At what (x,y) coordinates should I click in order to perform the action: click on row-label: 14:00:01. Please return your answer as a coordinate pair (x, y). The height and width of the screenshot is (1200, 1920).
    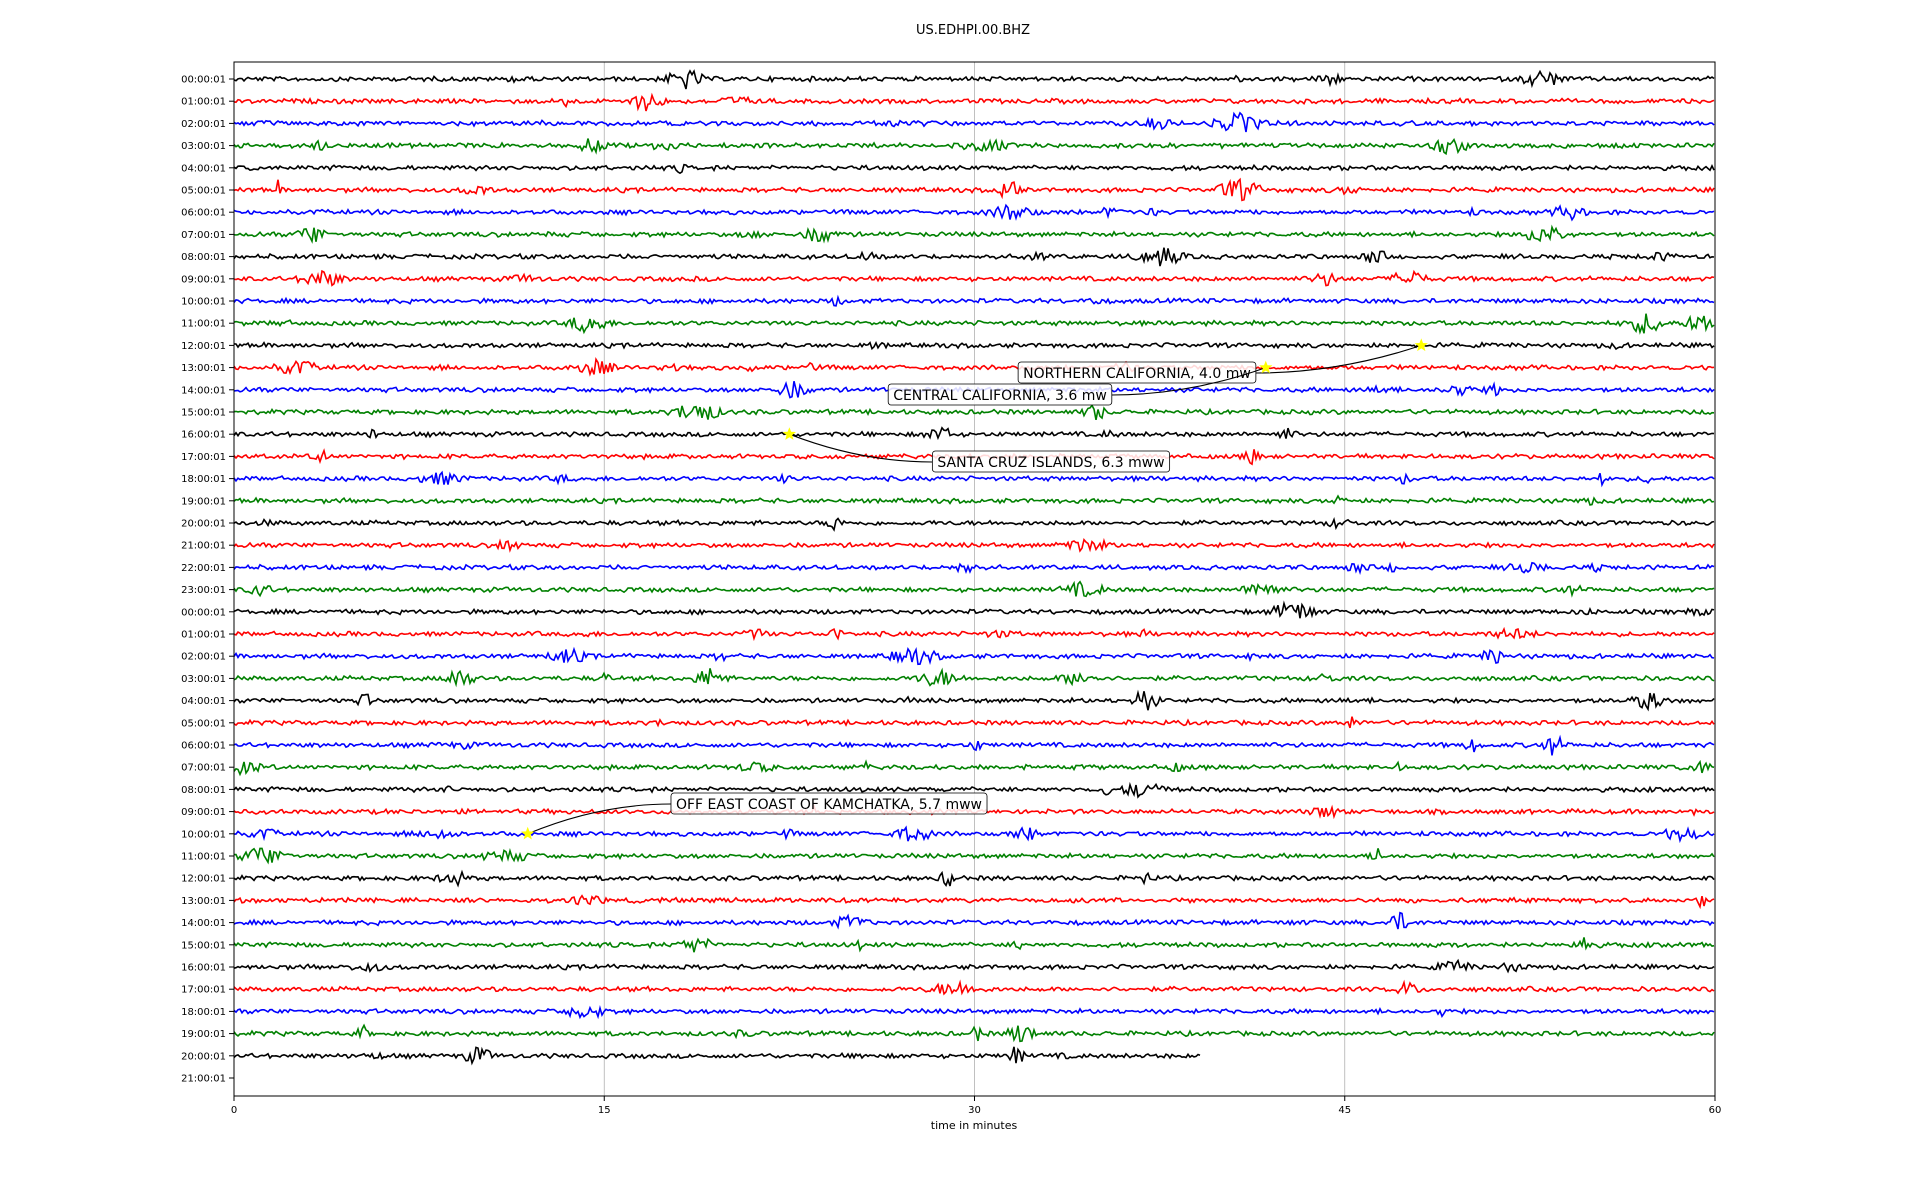
    Looking at the image, I should click on (203, 390).